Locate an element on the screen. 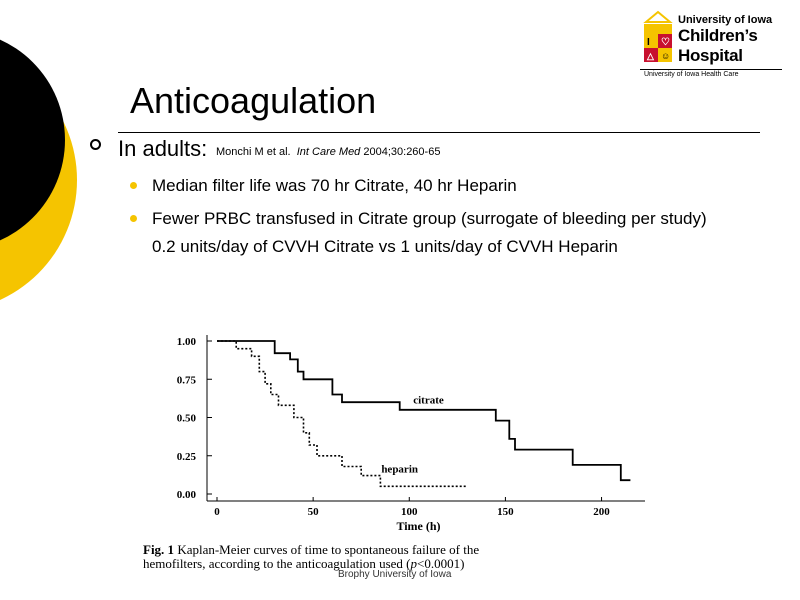 The width and height of the screenshot is (800, 600). y-tick-label: 0.00 is located at coordinates (187, 495).